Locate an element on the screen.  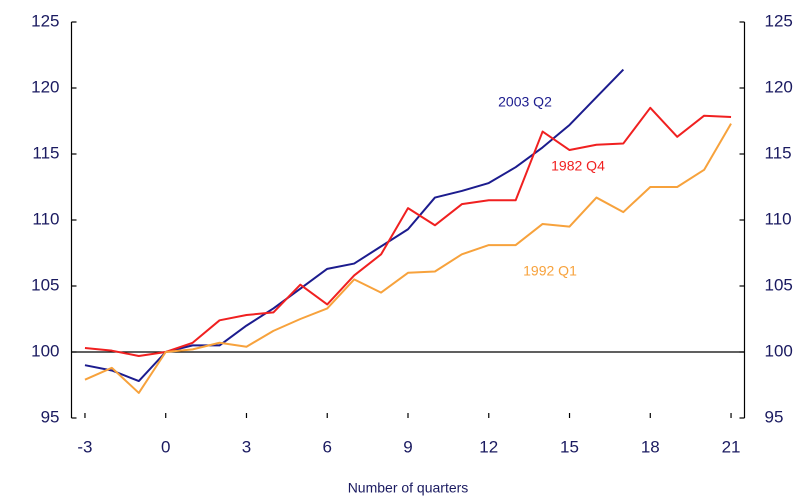
x-tick-label: 0 is located at coordinates (165, 446).